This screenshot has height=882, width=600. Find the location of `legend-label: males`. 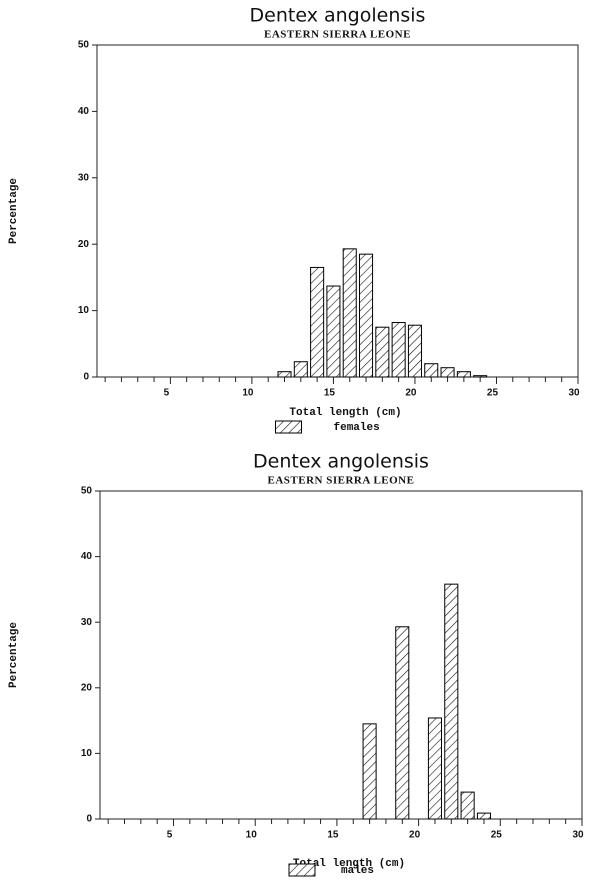

legend-label: males is located at coordinates (357, 871).